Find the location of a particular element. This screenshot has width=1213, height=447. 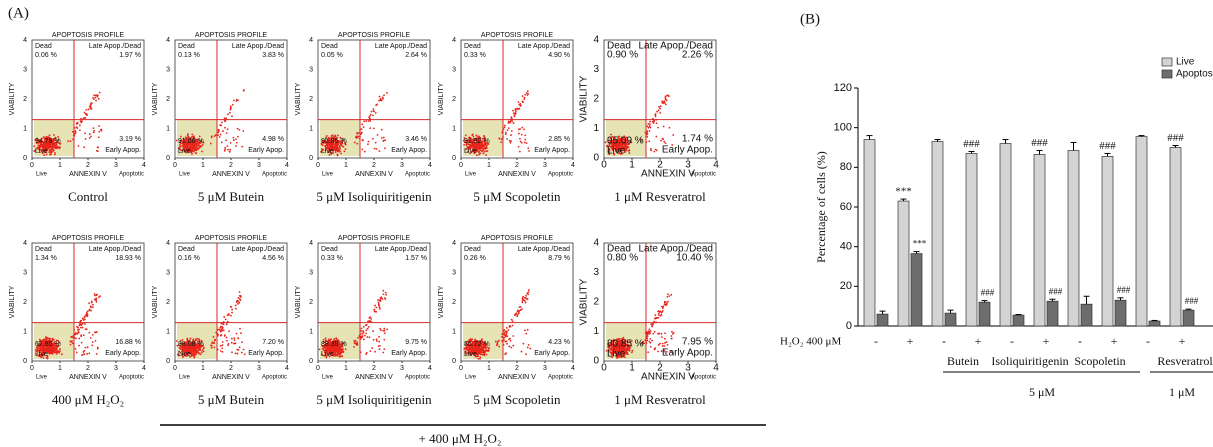

quadrant-label: Dead is located at coordinates (472, 46).